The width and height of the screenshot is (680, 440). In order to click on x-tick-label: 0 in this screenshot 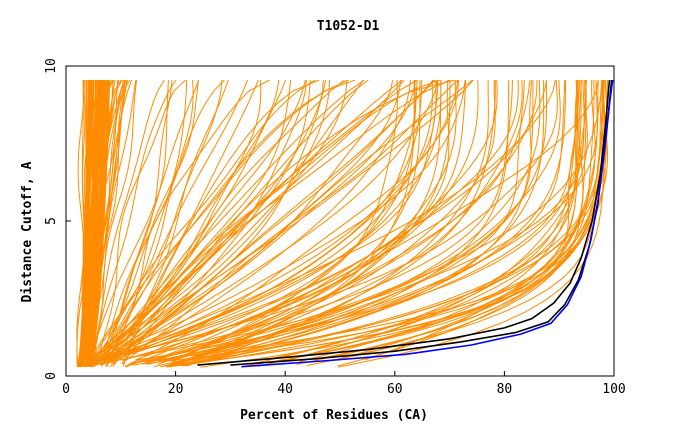, I will do `click(66, 389)`.